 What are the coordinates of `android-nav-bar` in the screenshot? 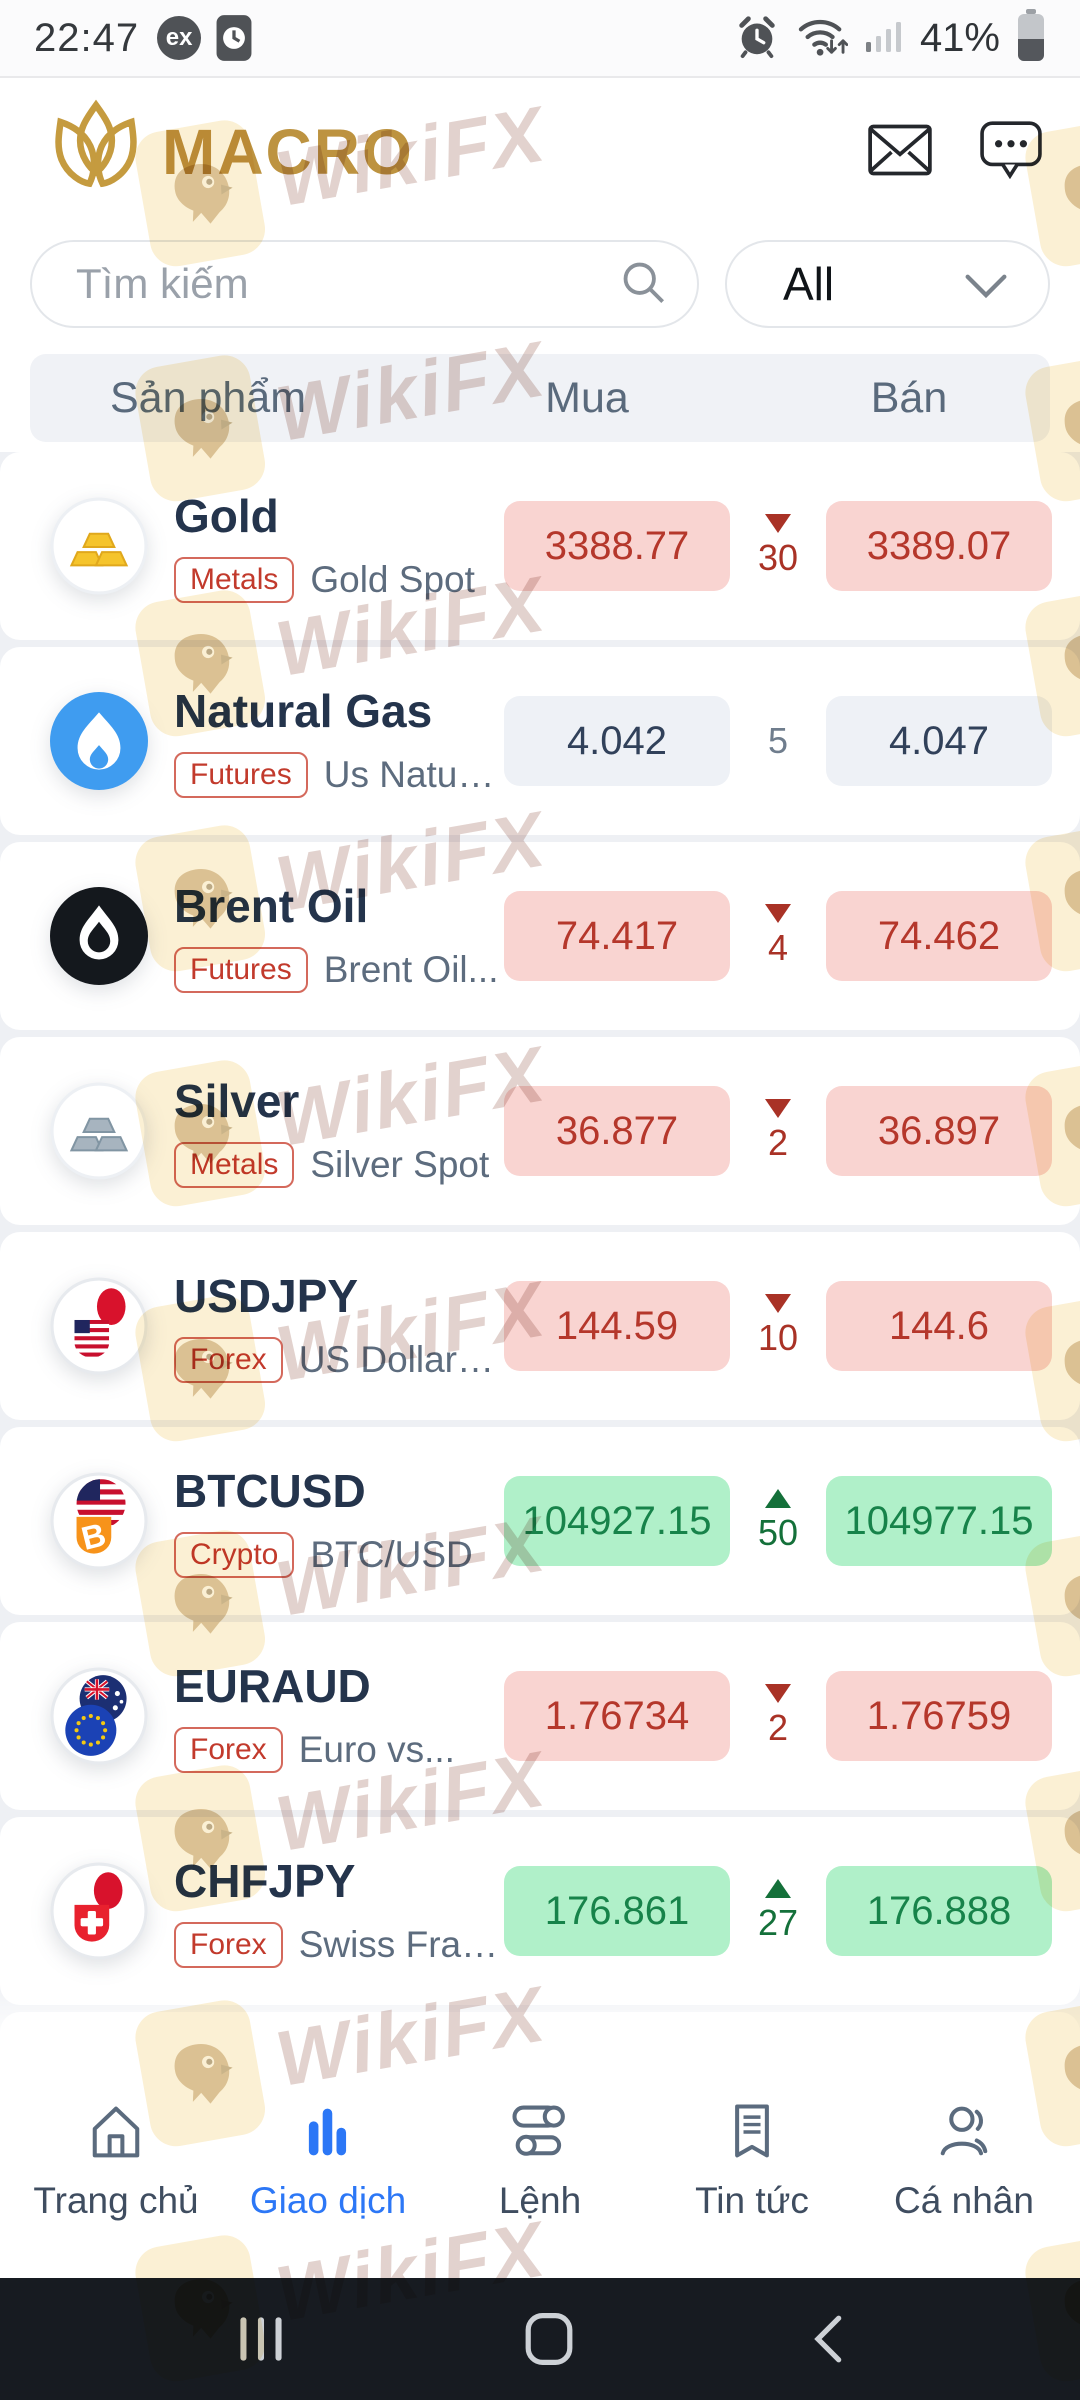 It's located at (540, 2339).